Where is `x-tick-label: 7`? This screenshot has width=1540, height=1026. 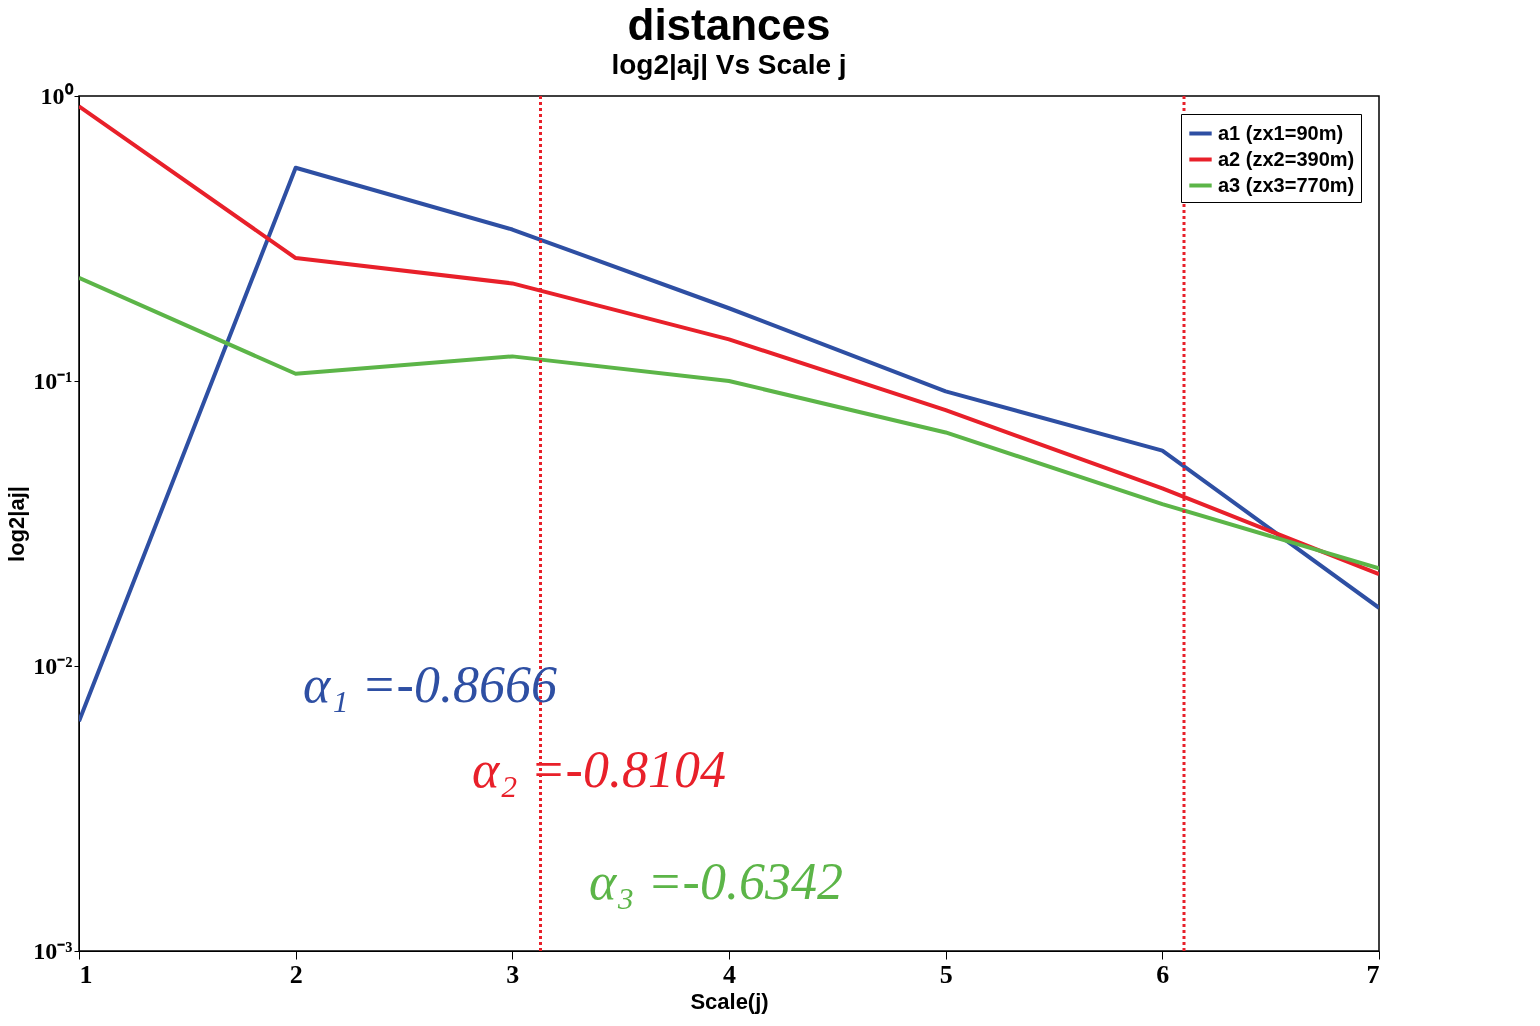
x-tick-label: 7 is located at coordinates (1373, 974).